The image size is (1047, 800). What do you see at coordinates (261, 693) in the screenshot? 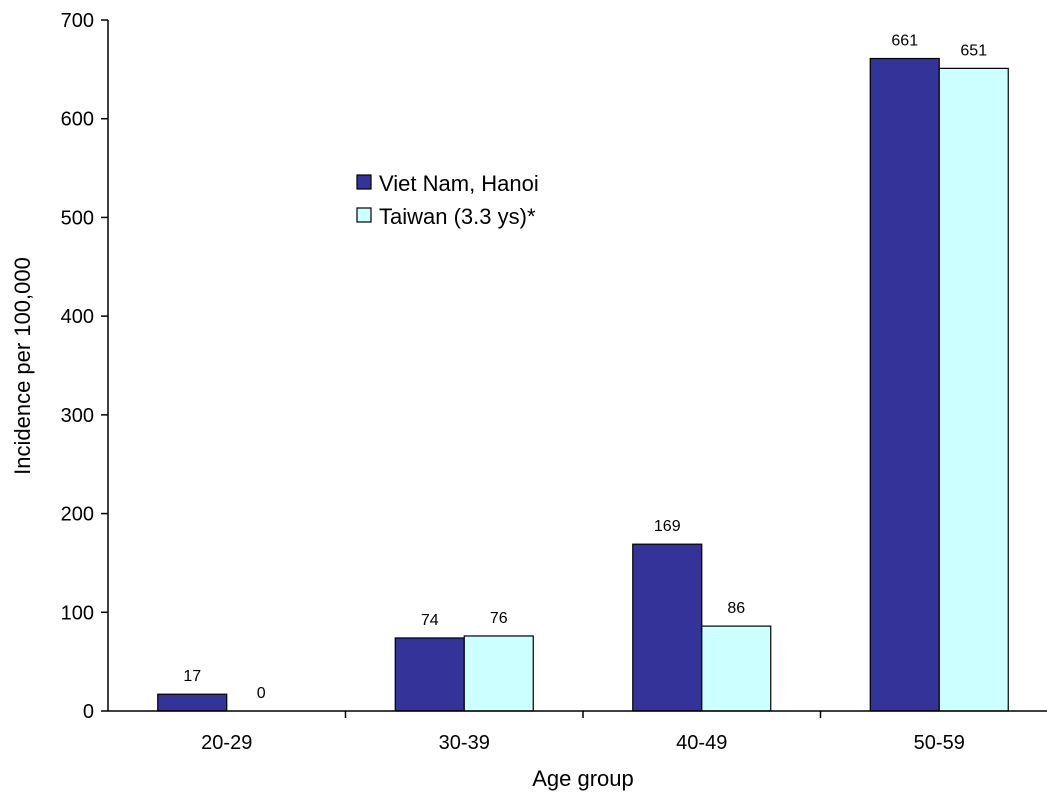
I see `data-label: 0` at bounding box center [261, 693].